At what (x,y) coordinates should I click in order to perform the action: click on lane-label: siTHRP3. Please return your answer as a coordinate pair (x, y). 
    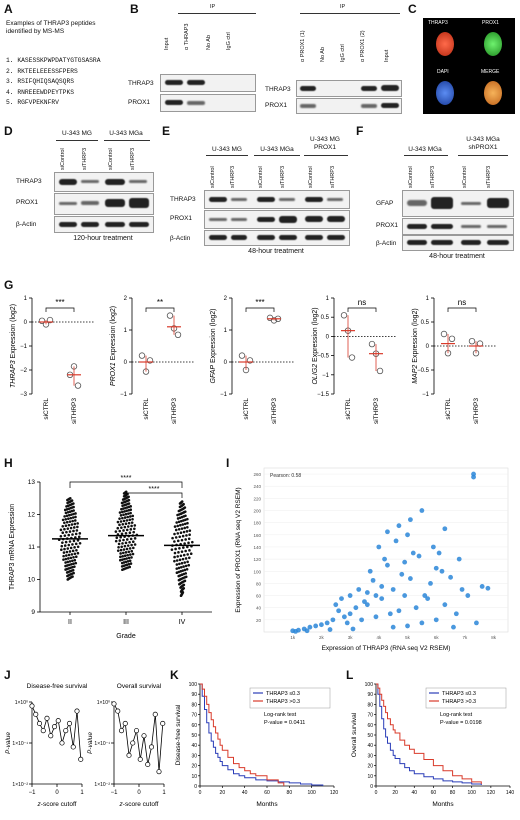
    Looking at the image, I should click on (283, 176).